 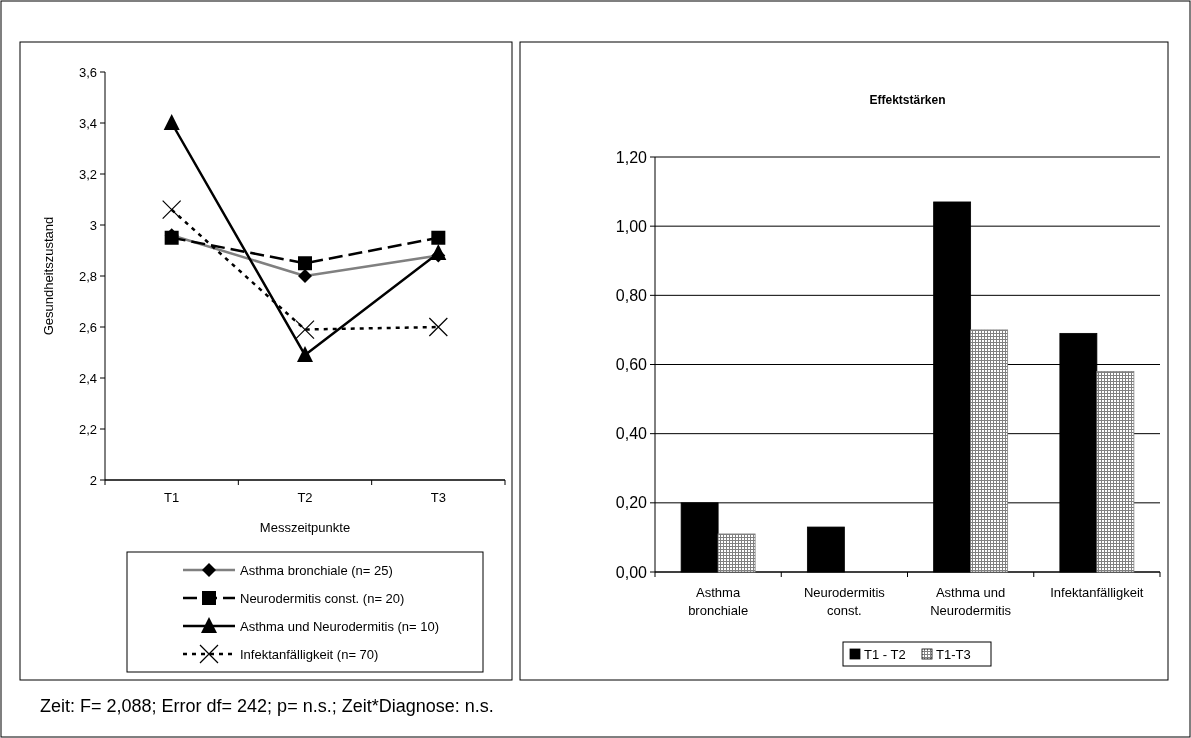 What do you see at coordinates (87, 276) in the screenshot?
I see `y-tick-label: 2,8` at bounding box center [87, 276].